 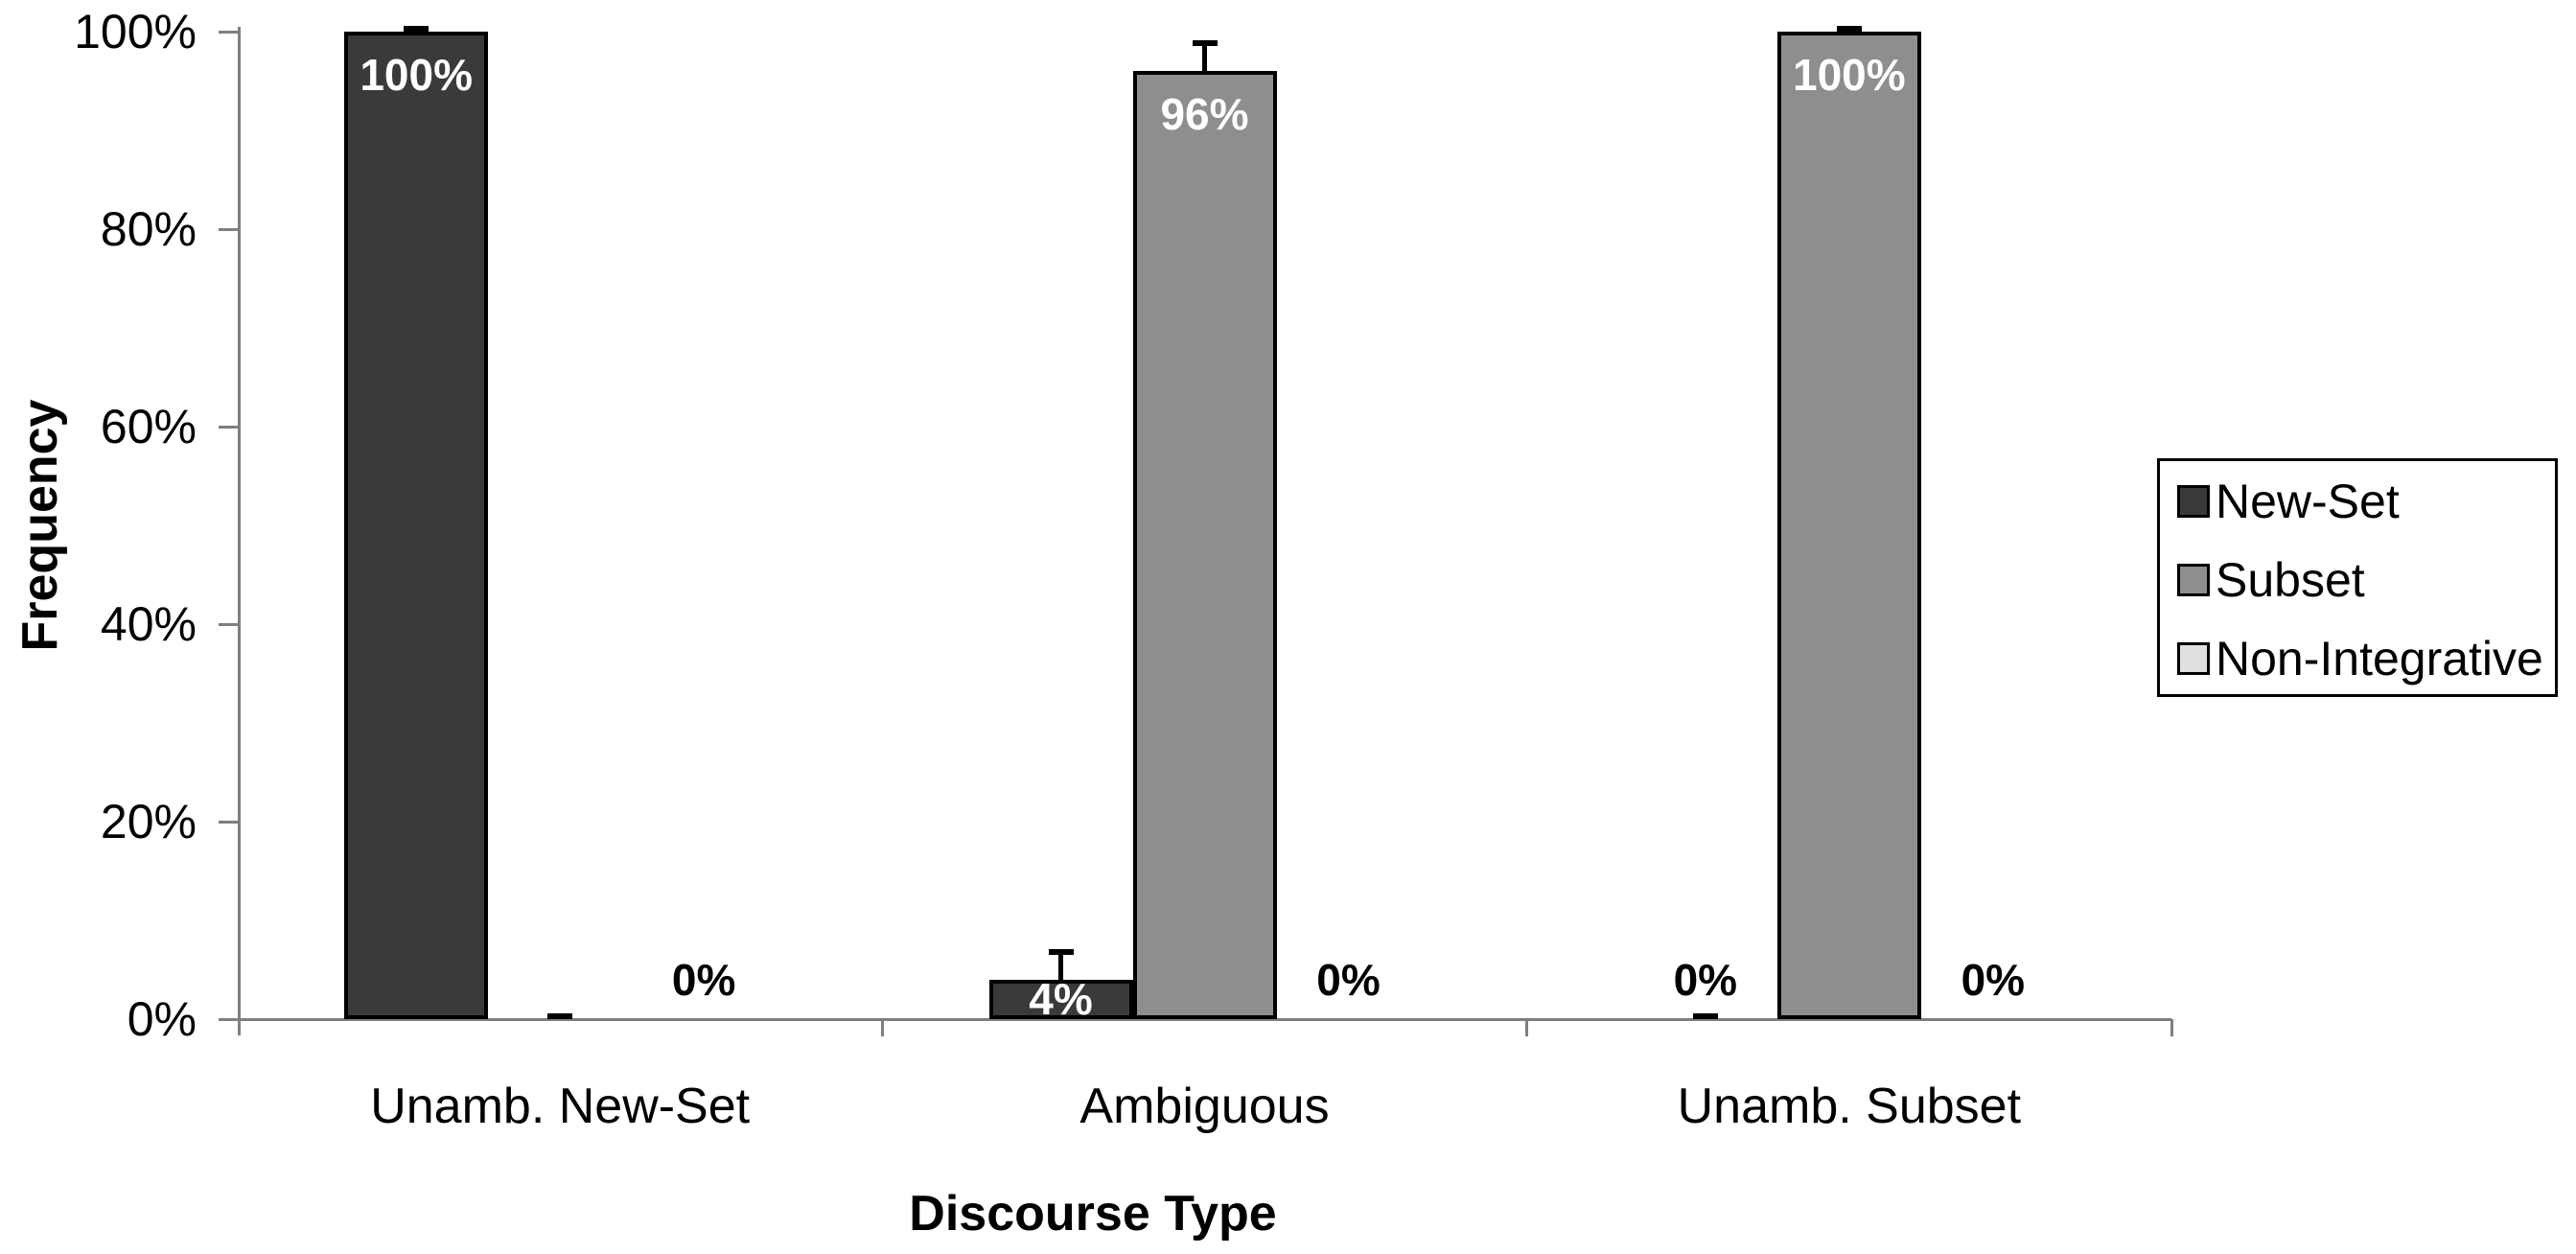 I want to click on legend-label-new-set: New-Set, so click(x=2308, y=501).